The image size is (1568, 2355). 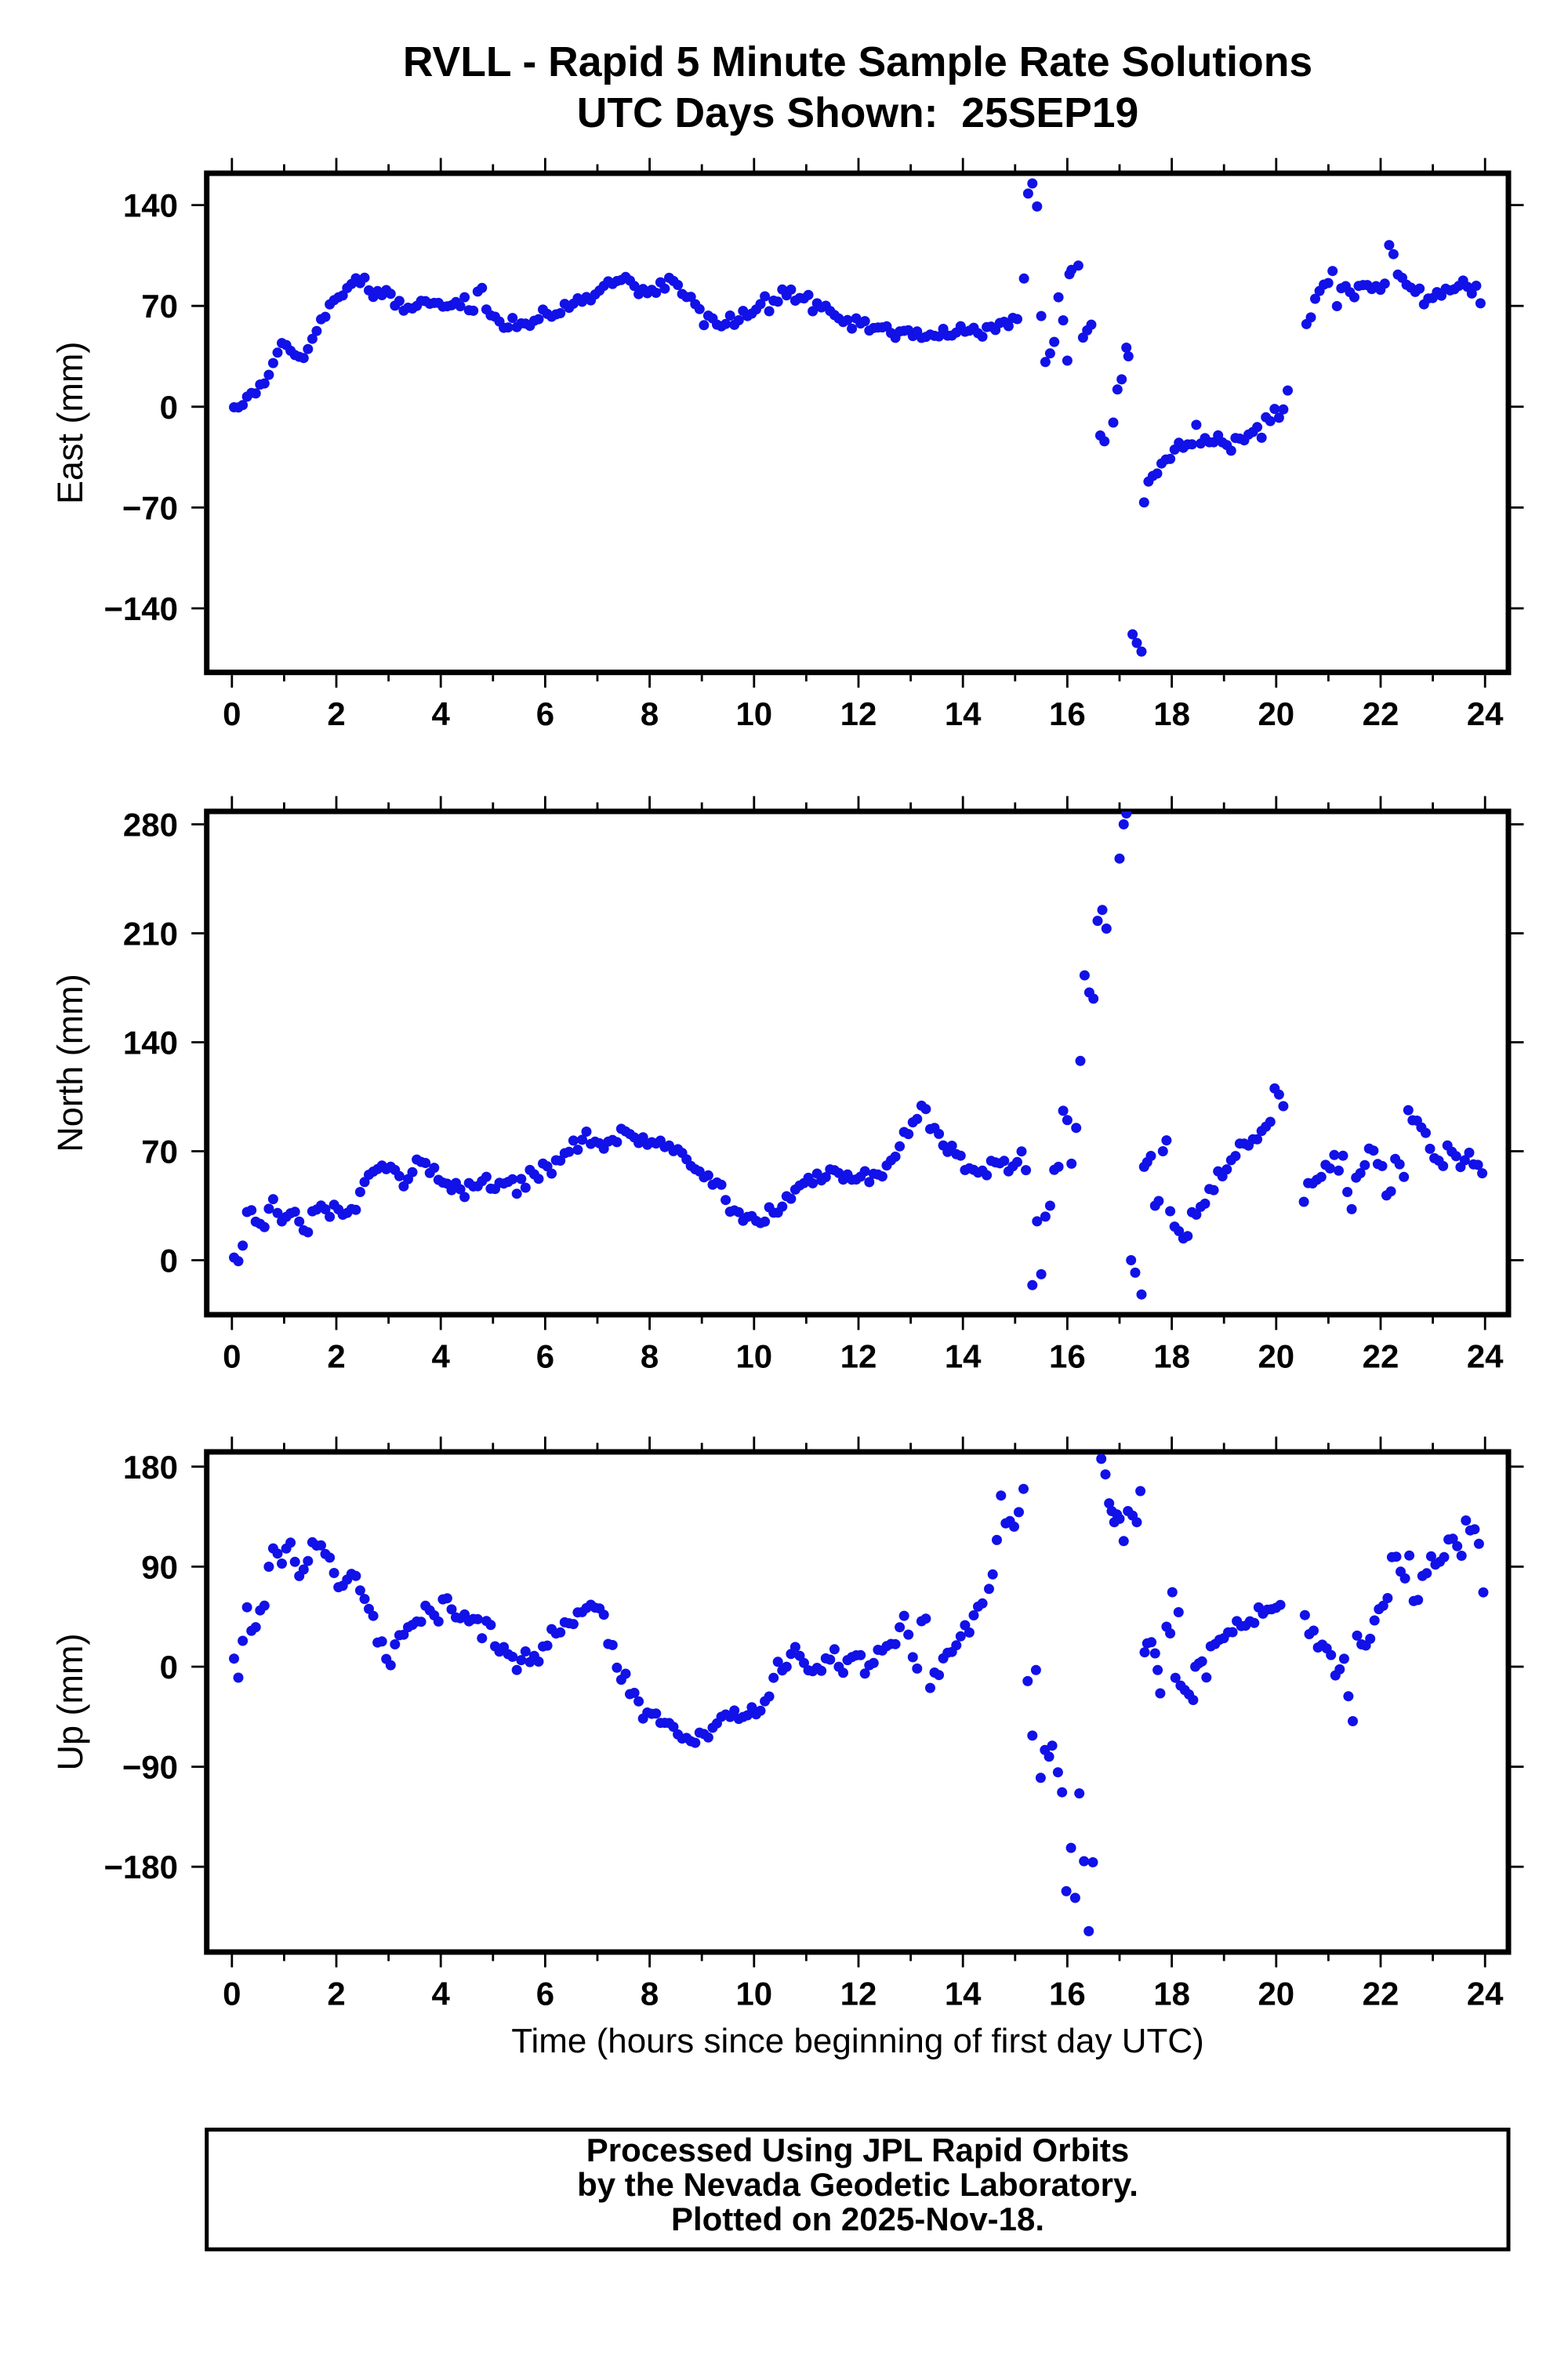 I want to click on svg-text: North (mm), so click(x=70, y=1063).